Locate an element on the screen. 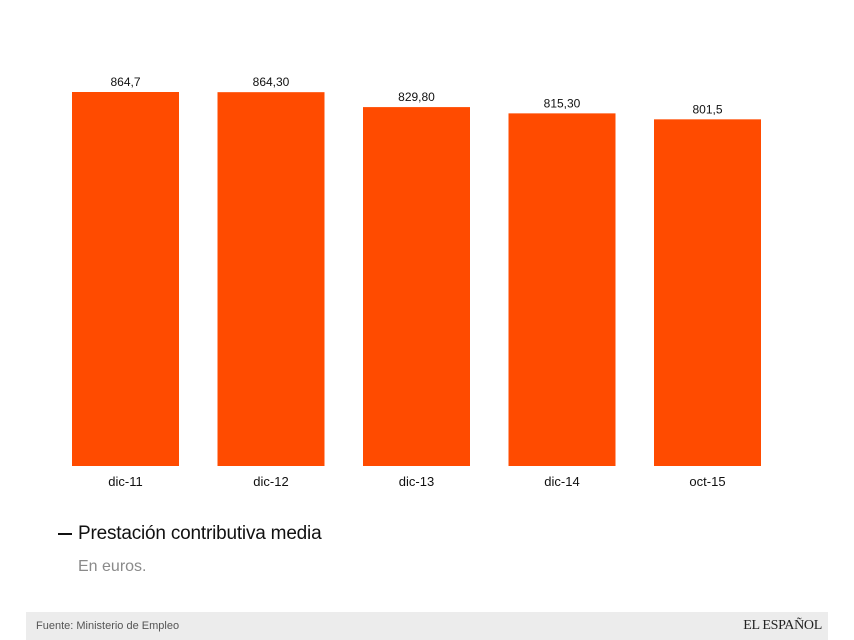  x-tick-label-dic-14: dic-14 is located at coordinates (561, 481).